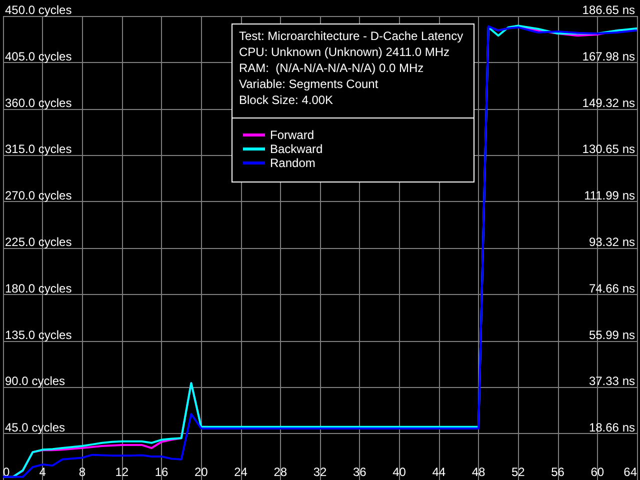  What do you see at coordinates (558, 472) in the screenshot?
I see `x-tick-label: 56` at bounding box center [558, 472].